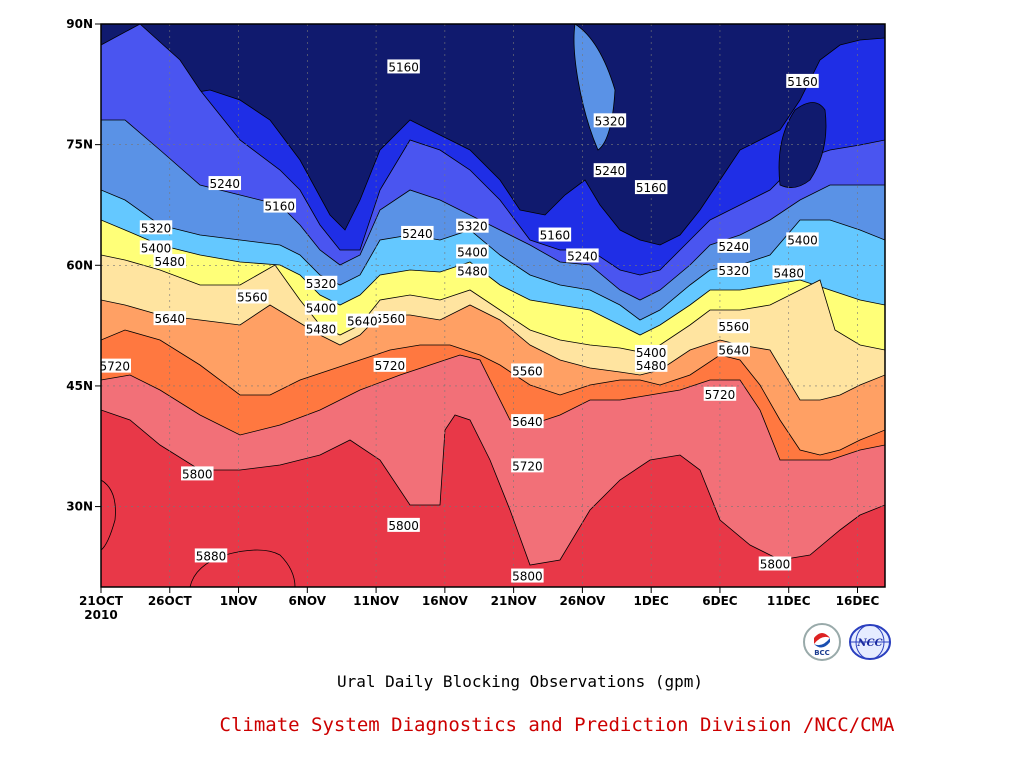 The image size is (1024, 768). What do you see at coordinates (101, 601) in the screenshot?
I see `x-tick-label: 21OCT` at bounding box center [101, 601].